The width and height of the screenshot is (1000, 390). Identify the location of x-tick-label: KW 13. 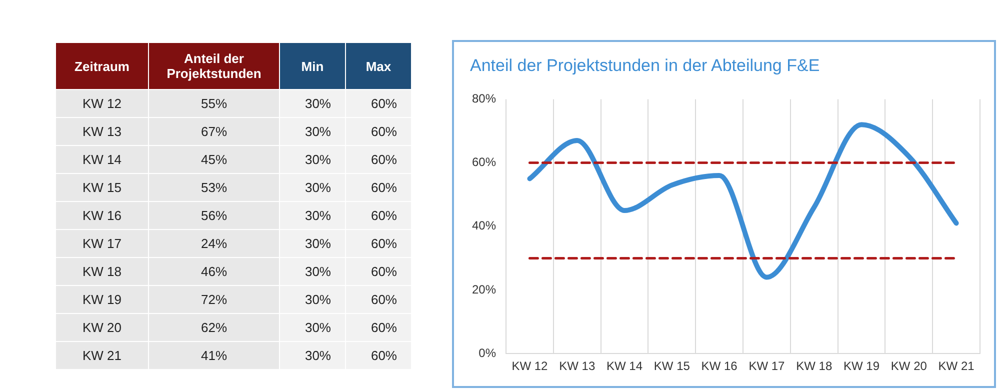
(577, 366).